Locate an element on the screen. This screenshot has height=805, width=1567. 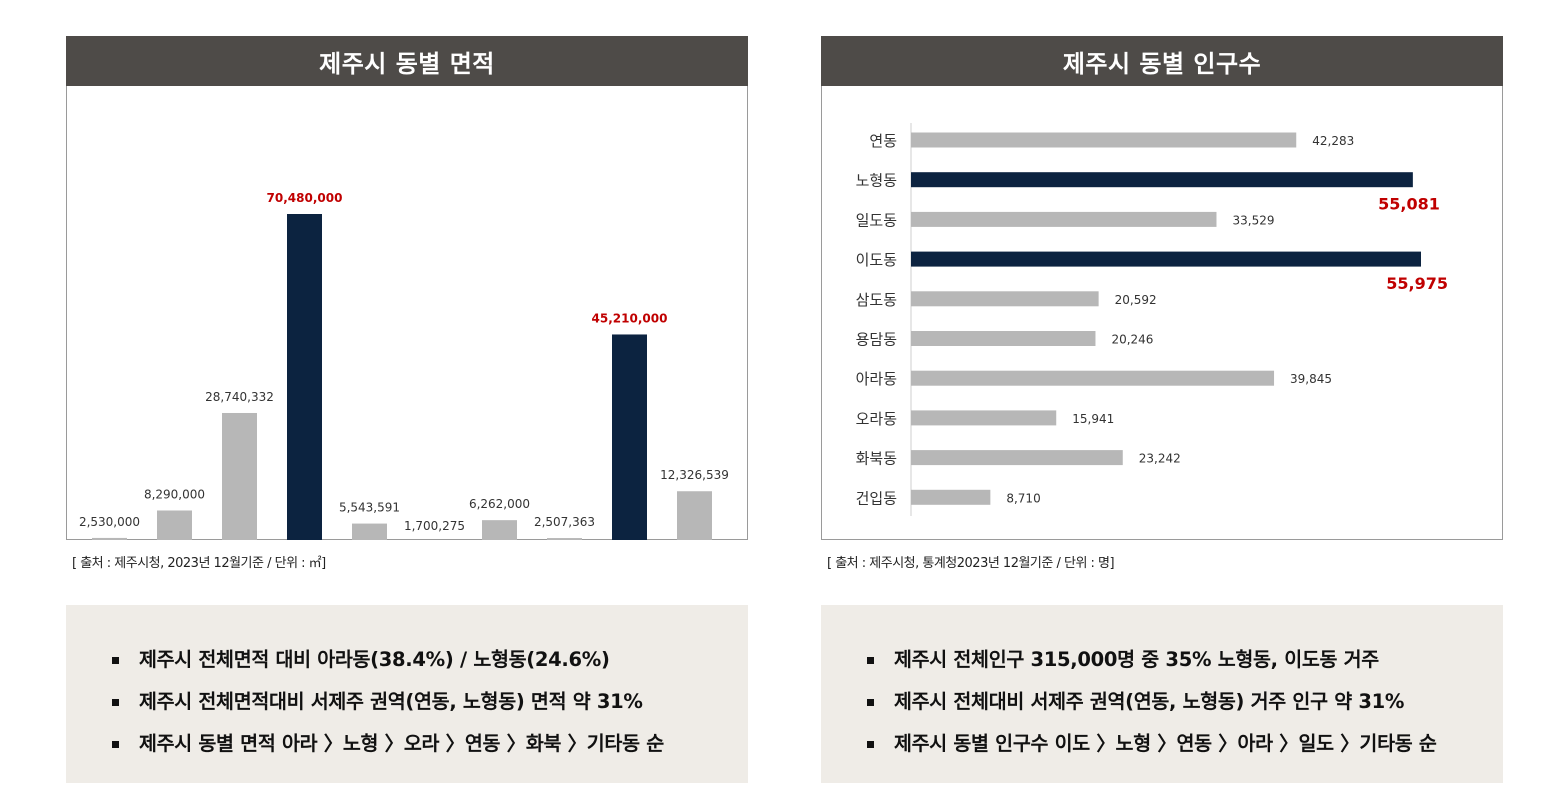
bar-삼도동 is located at coordinates (1005, 299).